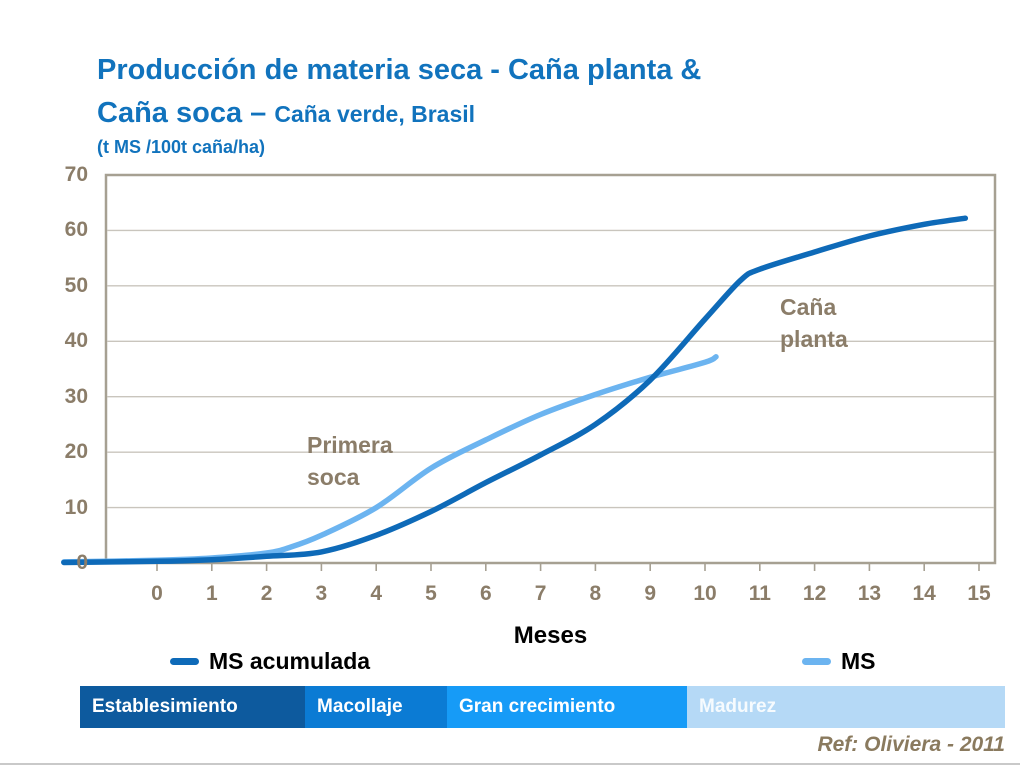 Image resolution: width=1020 pixels, height=767 pixels. What do you see at coordinates (76, 341) in the screenshot?
I see `y-tick-label: 40` at bounding box center [76, 341].